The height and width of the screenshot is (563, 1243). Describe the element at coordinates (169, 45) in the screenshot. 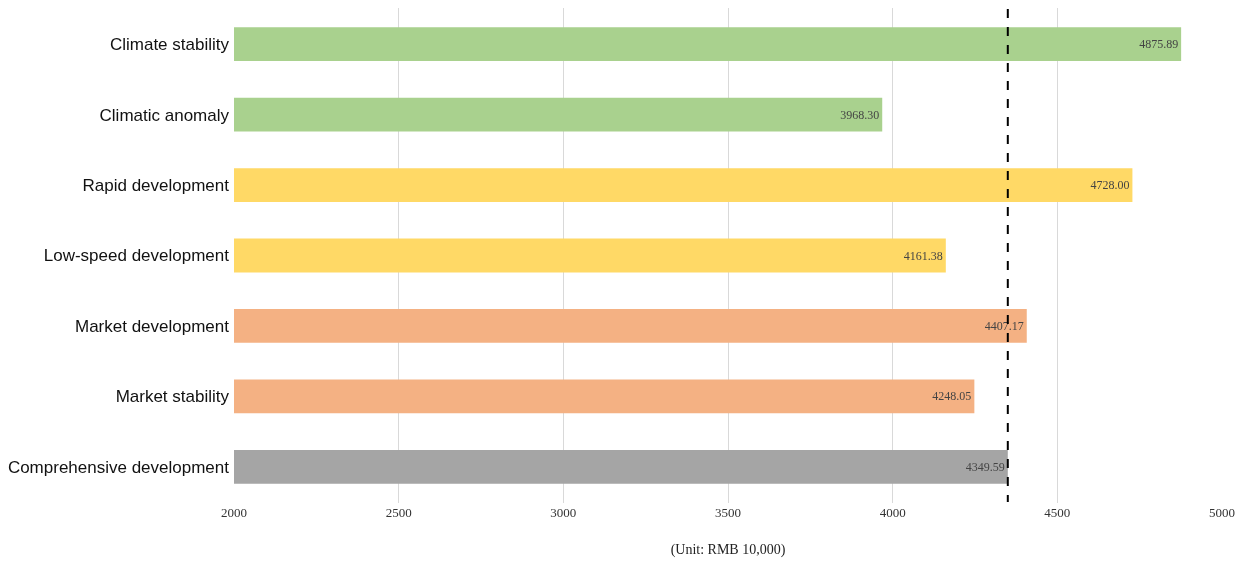

I see `y-tick-label: Climate stability` at that location.